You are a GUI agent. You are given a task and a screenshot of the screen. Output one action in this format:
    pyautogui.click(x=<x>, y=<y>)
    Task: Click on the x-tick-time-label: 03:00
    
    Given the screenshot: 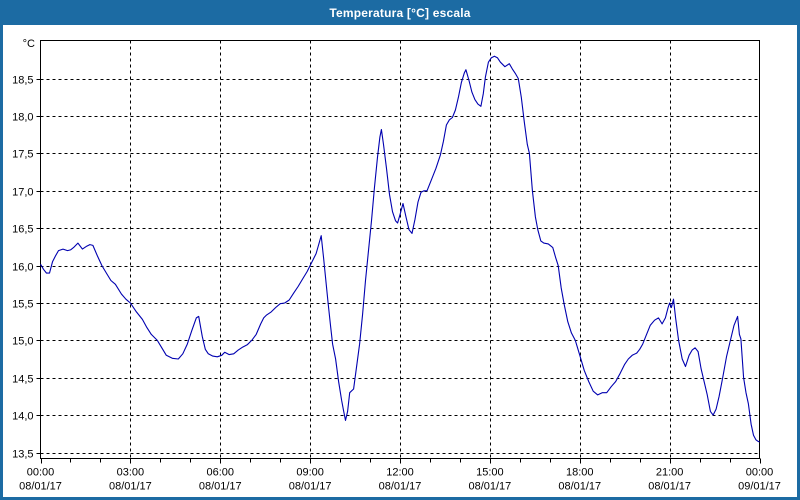 What is the action you would take?
    pyautogui.click(x=131, y=473)
    